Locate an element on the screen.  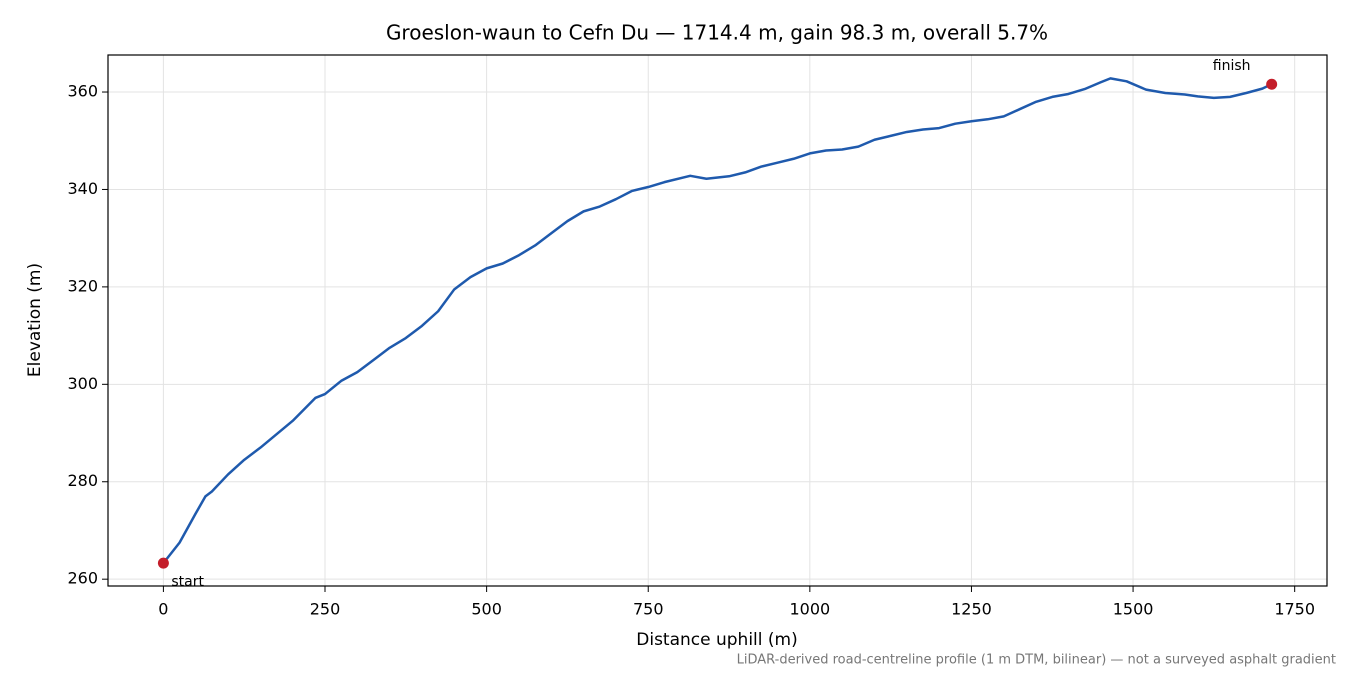
x-axis-label: Distance uphill (m) is located at coordinates (716, 640).